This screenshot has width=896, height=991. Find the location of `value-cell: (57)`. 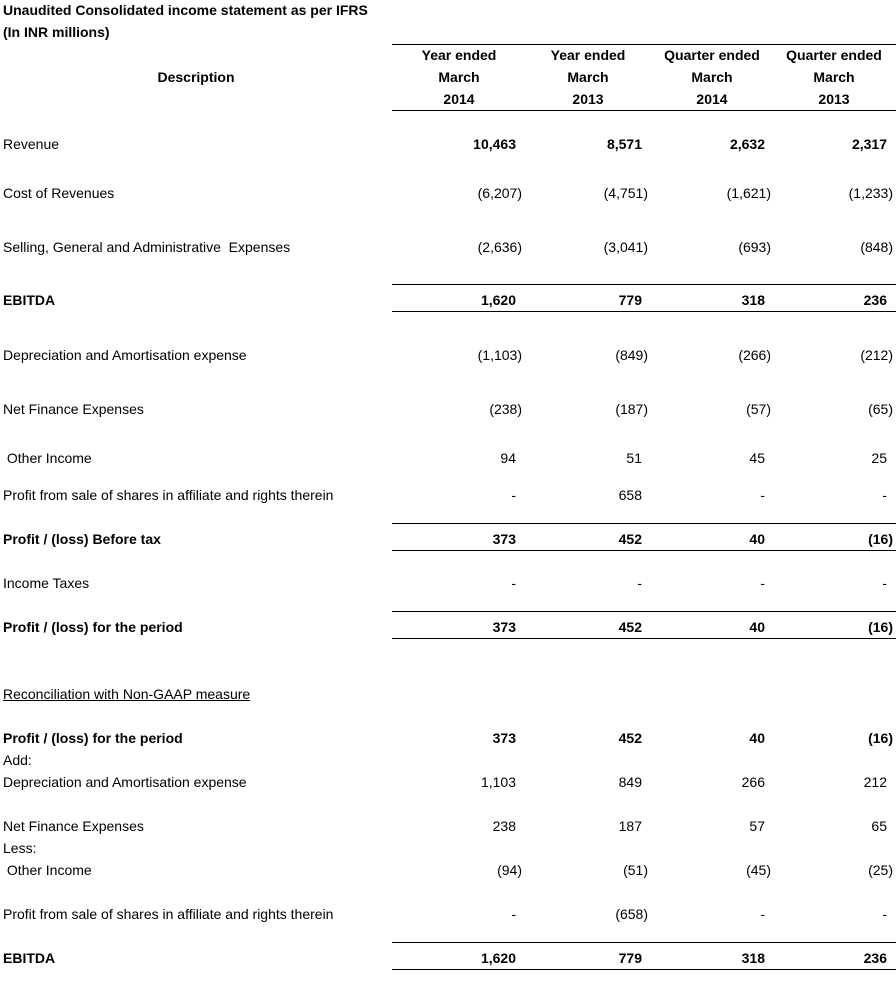

value-cell: (57) is located at coordinates (758, 409).